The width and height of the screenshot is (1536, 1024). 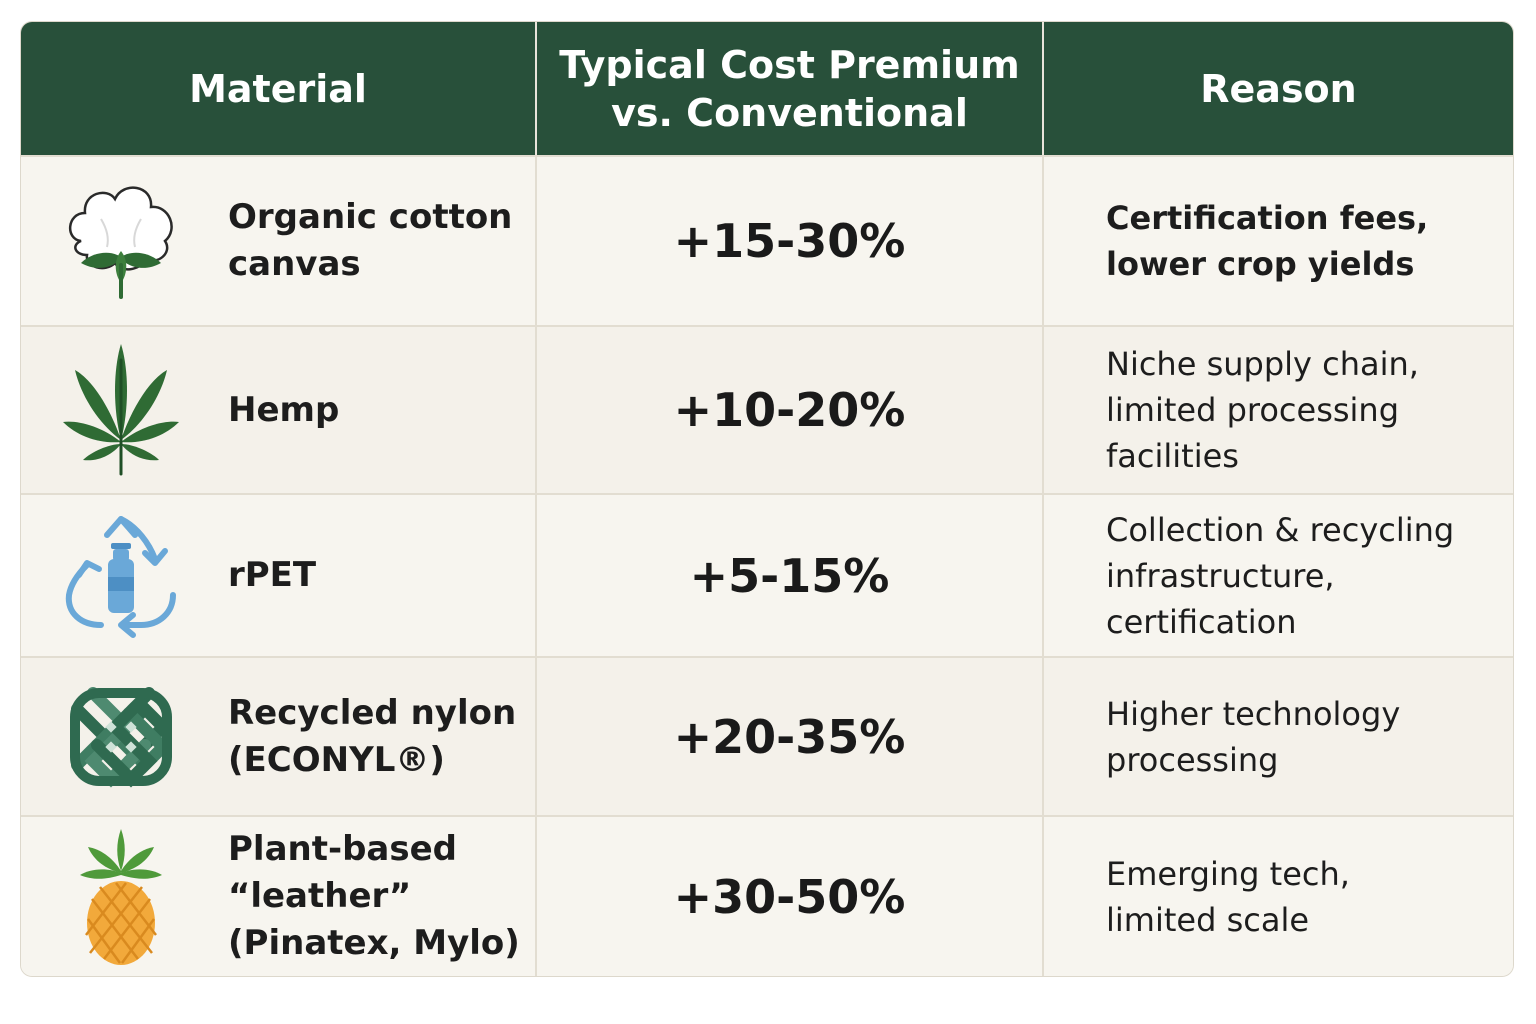 What do you see at coordinates (279, 88) in the screenshot?
I see `header-material: Material` at bounding box center [279, 88].